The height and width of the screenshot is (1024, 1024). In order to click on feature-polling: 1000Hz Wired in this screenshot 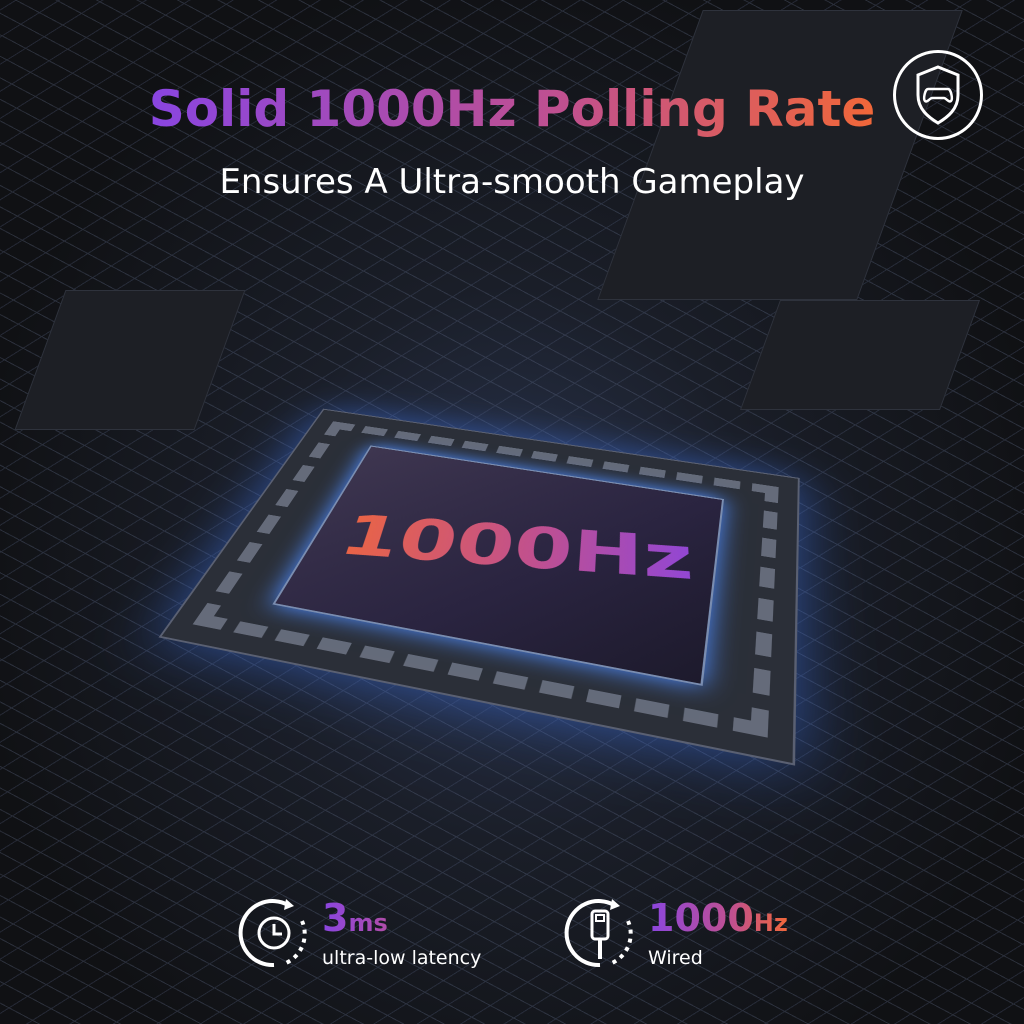, I will do `click(675, 933)`.